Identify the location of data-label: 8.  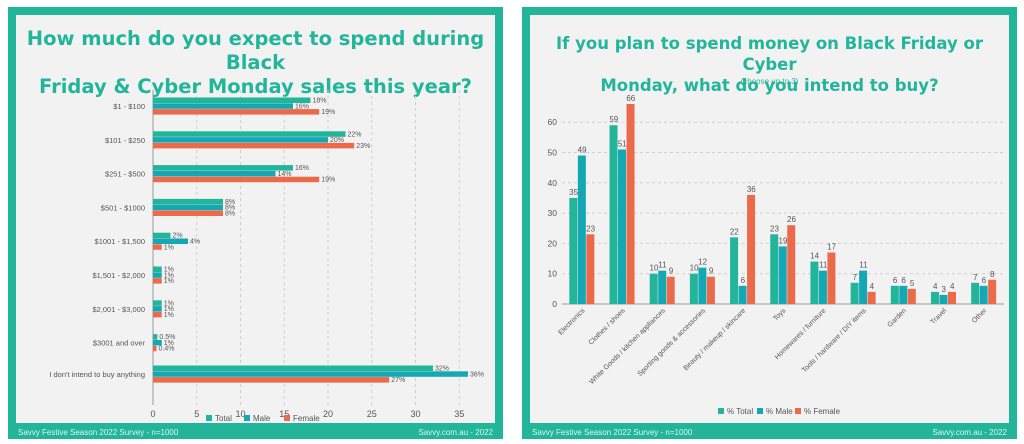
(992, 274).